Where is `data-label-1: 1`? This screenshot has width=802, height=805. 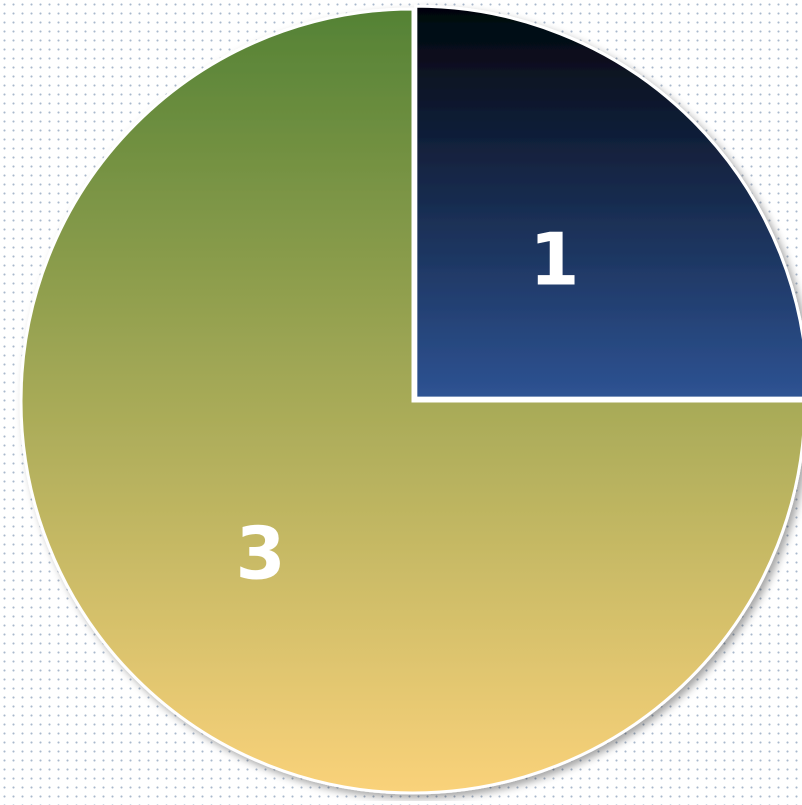
data-label-1: 1 is located at coordinates (554, 260).